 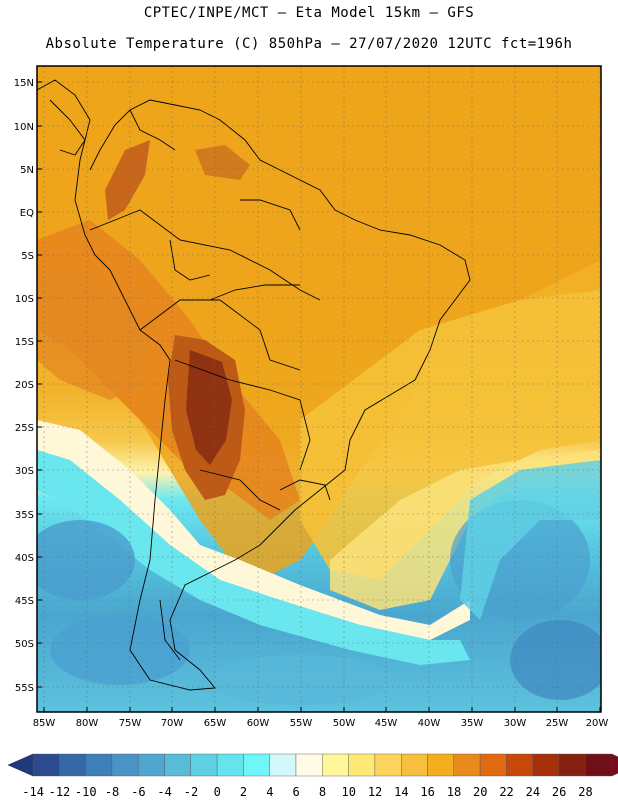 I want to click on colorbar-tick-label: -8, so click(x=112, y=792).